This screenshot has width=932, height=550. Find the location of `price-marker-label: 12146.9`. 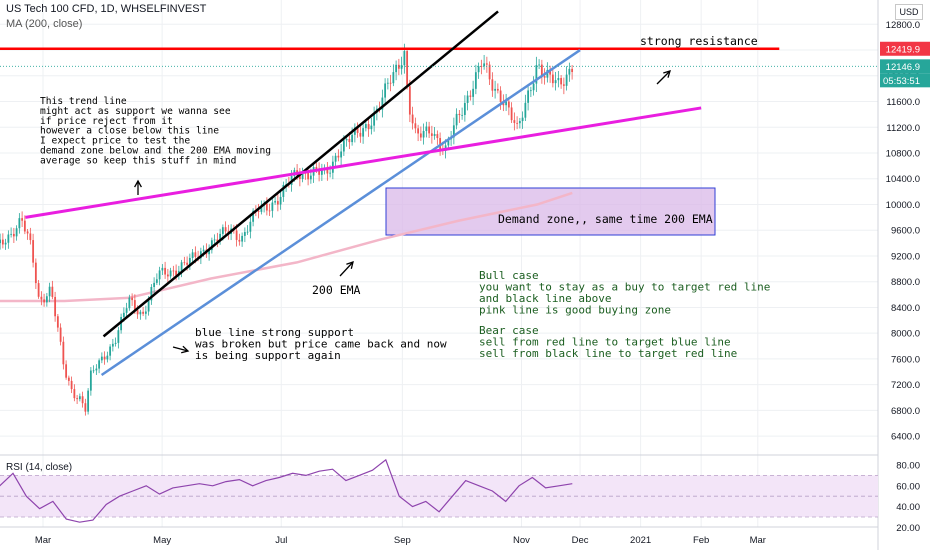

price-marker-label: 12146.9 is located at coordinates (903, 67).